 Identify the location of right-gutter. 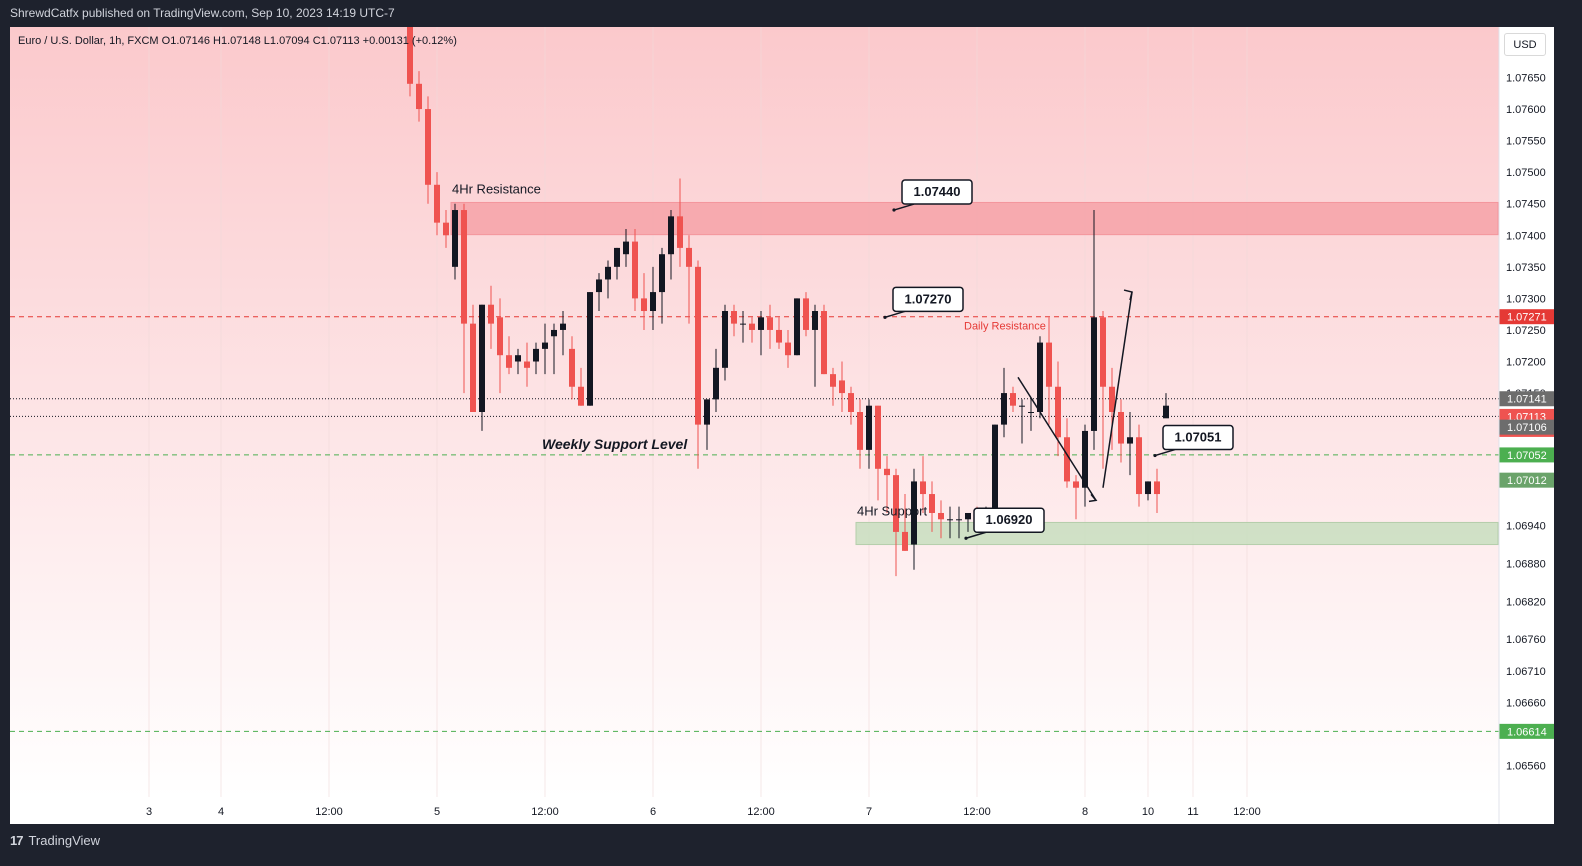
(1568, 425).